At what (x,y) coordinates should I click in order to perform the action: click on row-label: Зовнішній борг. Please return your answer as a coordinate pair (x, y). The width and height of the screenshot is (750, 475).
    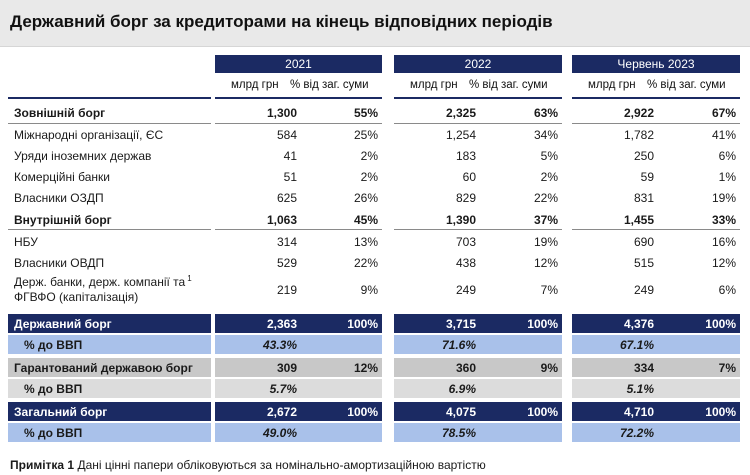
    Looking at the image, I should click on (60, 113).